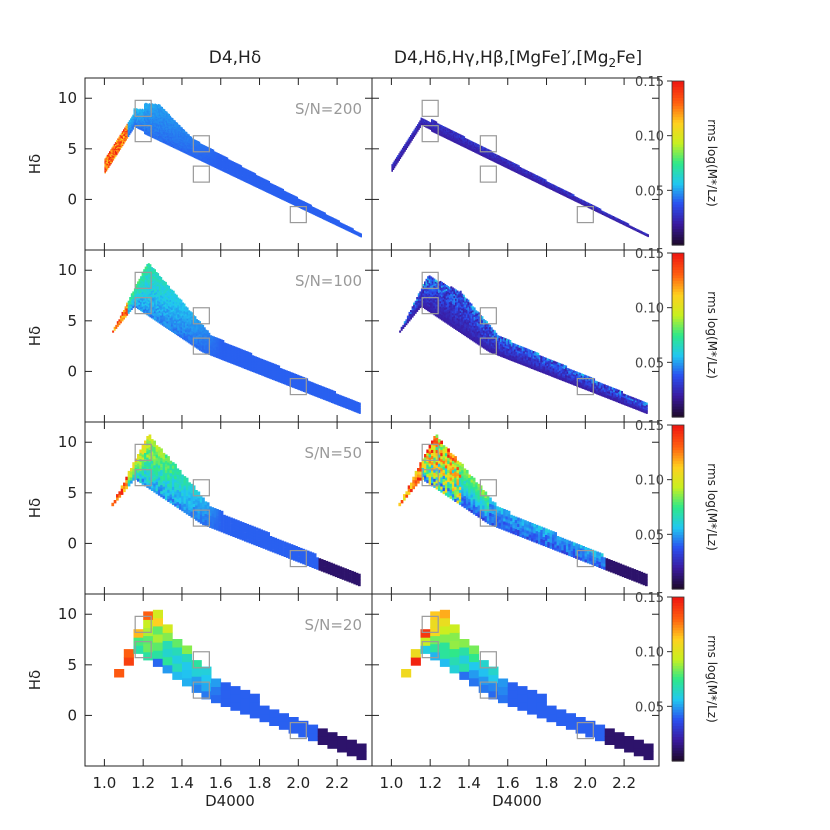 Image resolution: width=830 pixels, height=830 pixels. Describe the element at coordinates (469, 783) in the screenshot. I see `x-tick-label: 1.4` at that location.